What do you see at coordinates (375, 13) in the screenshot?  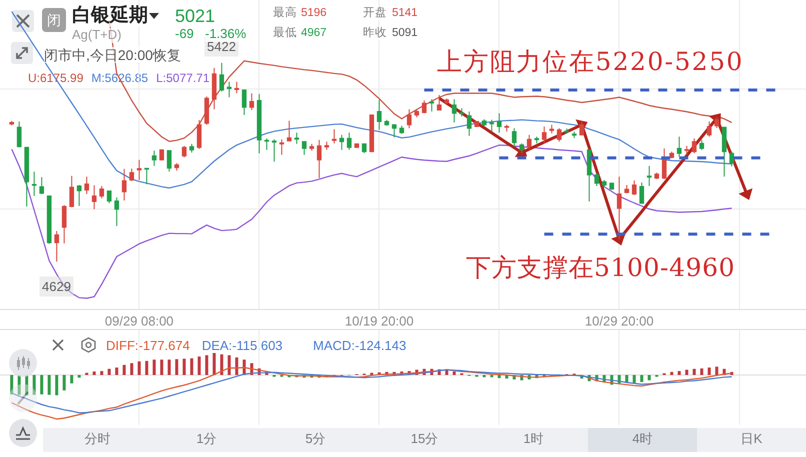 I see `annotation: 开盘` at bounding box center [375, 13].